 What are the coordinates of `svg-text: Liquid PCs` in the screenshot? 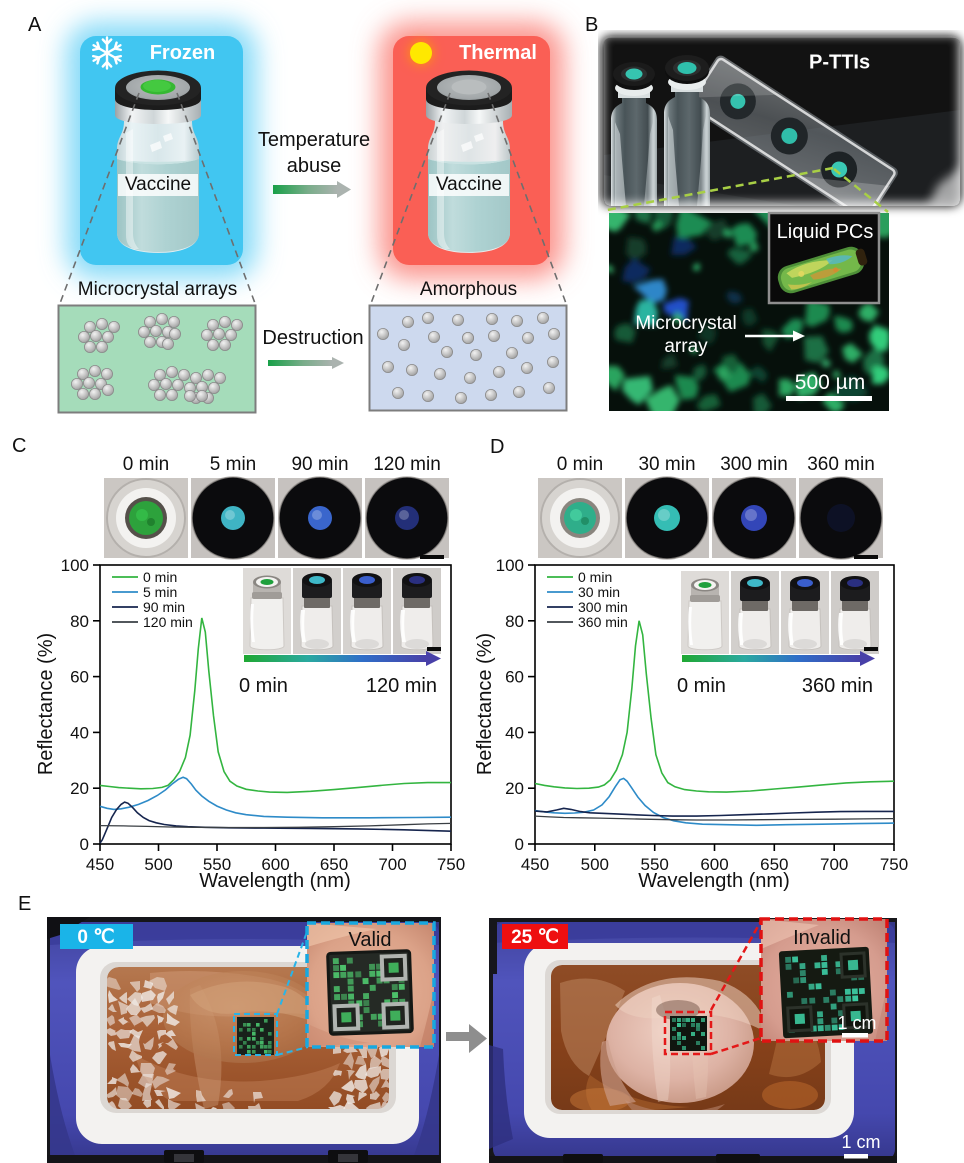 It's located at (825, 232).